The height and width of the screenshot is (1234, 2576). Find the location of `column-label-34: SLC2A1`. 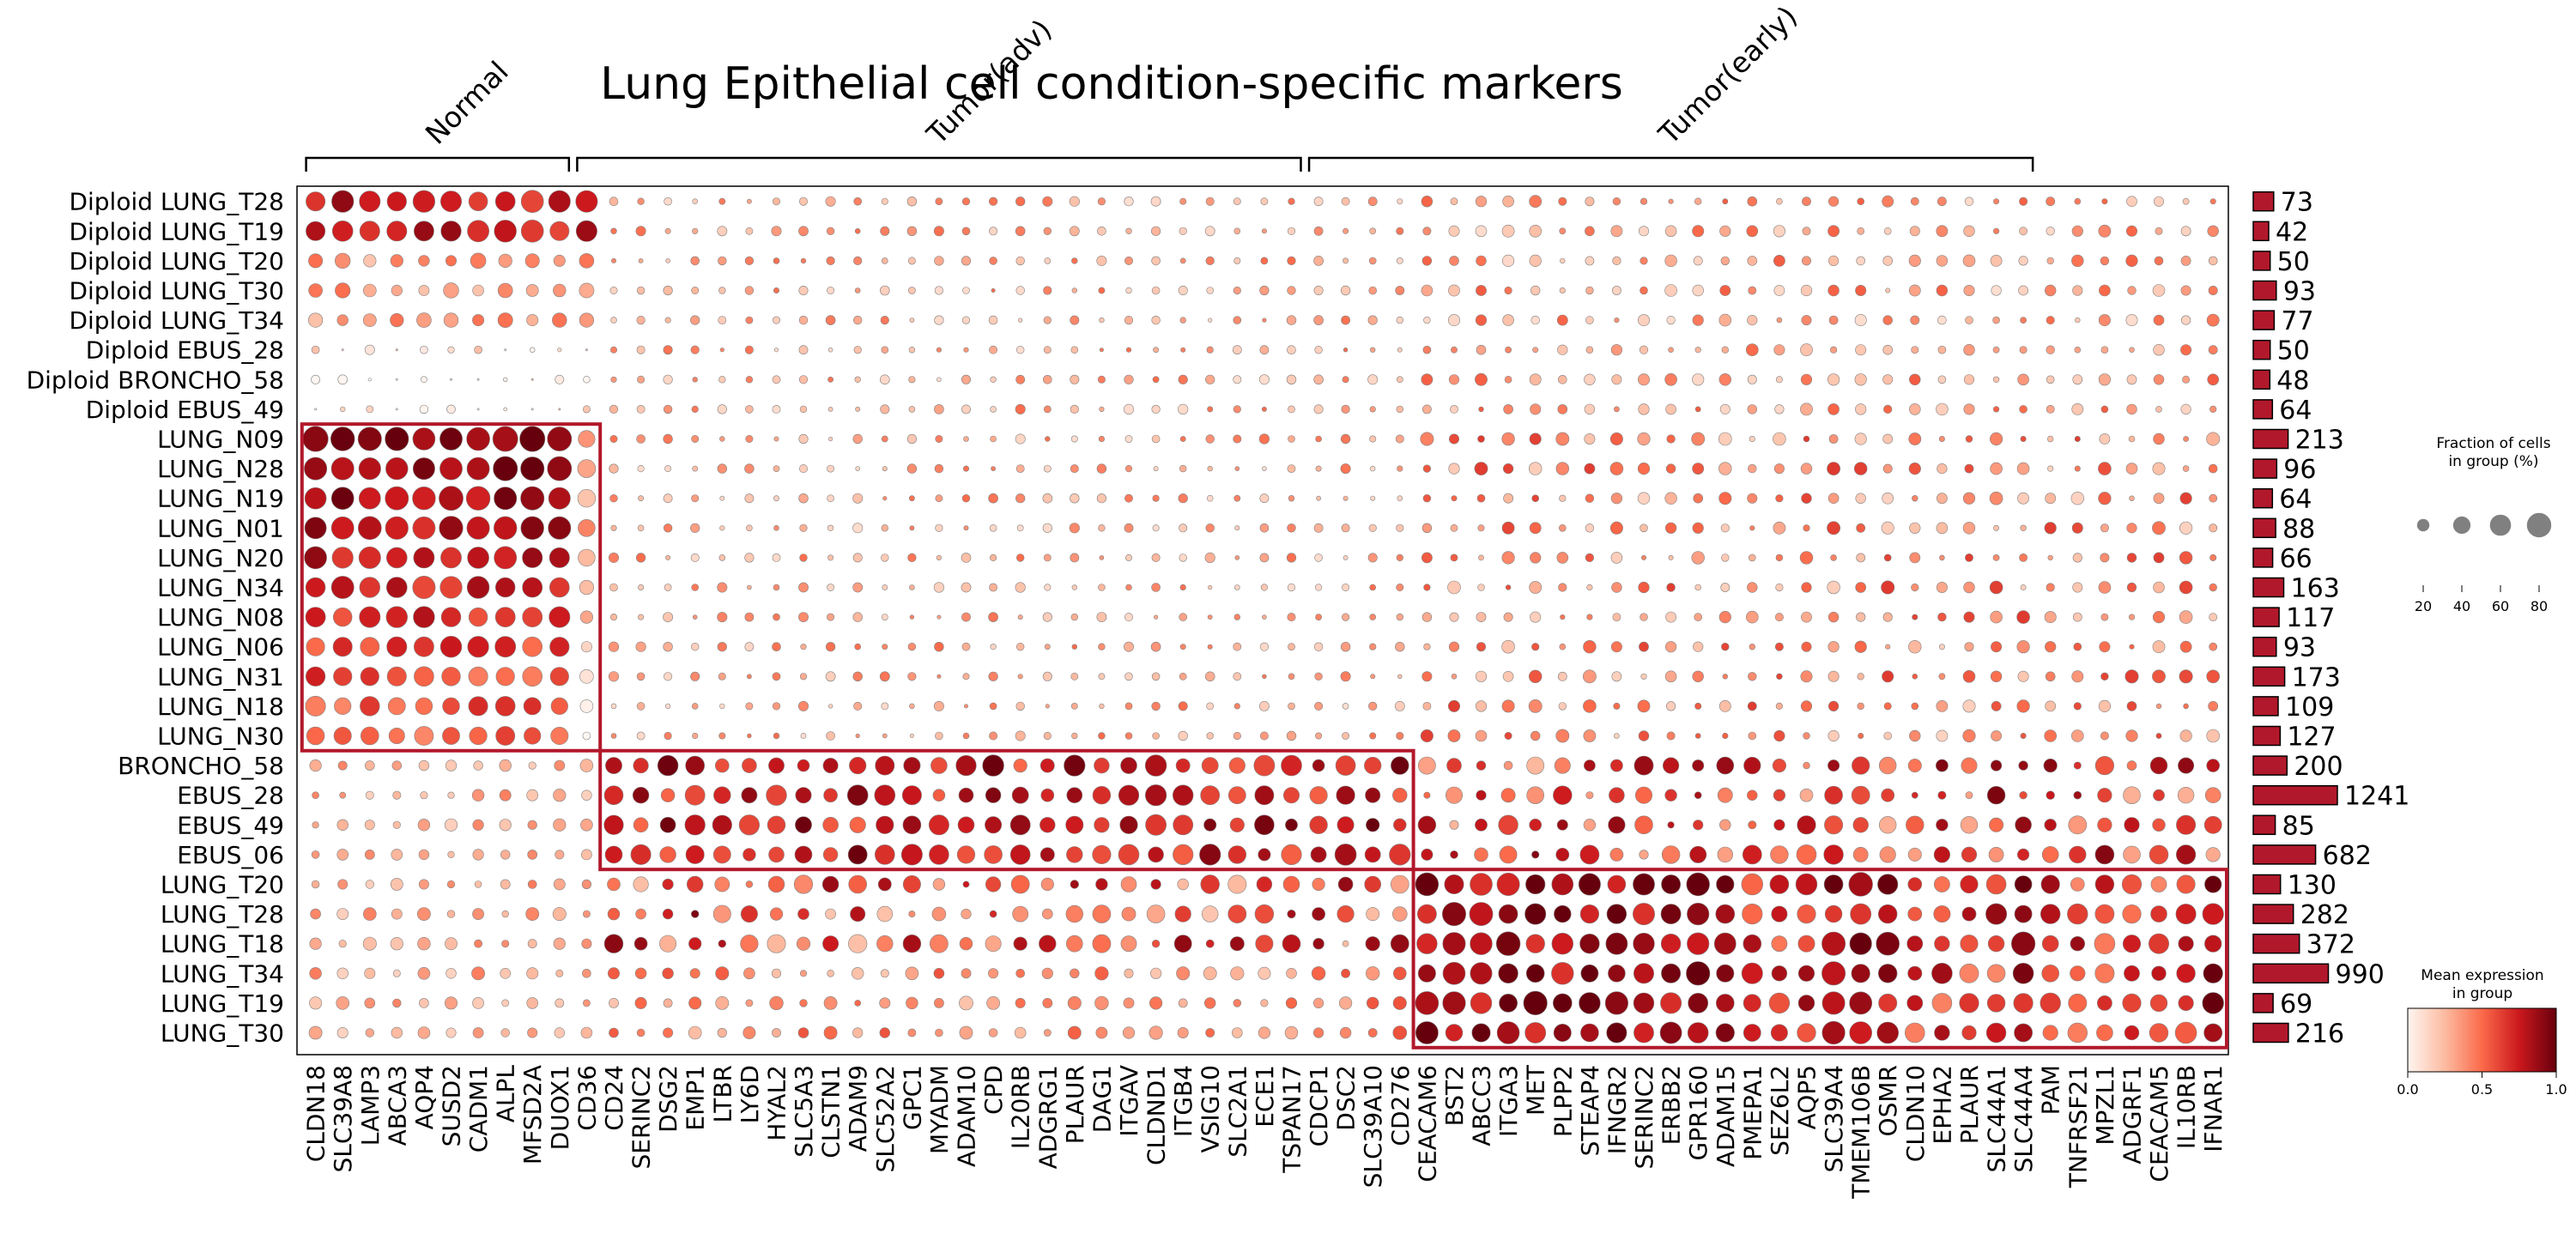

column-label-34: SLC2A1 is located at coordinates (1237, 1112).